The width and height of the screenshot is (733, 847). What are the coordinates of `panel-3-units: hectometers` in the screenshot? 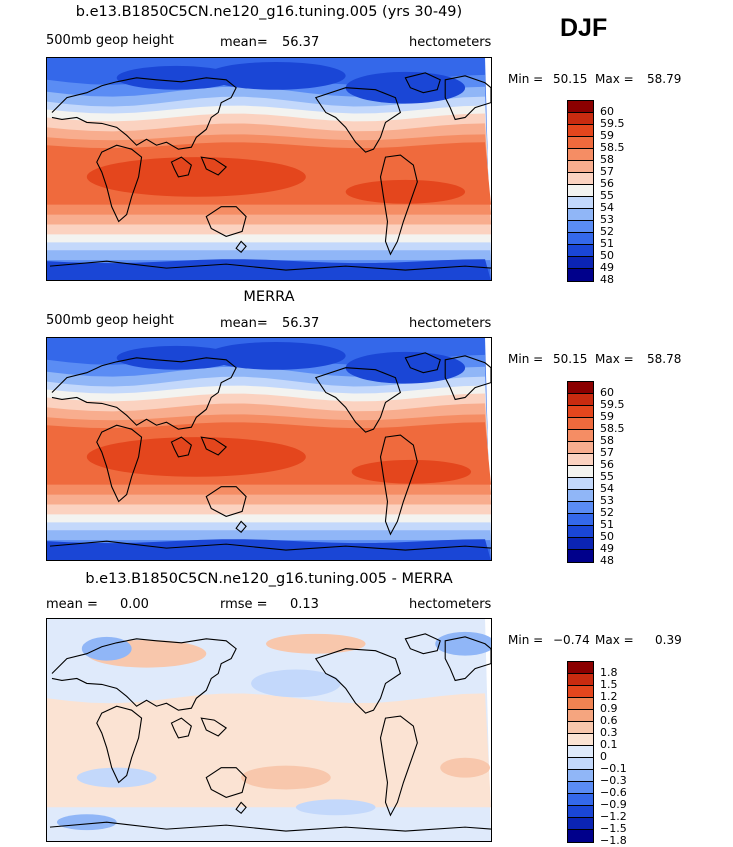 It's located at (450, 604).